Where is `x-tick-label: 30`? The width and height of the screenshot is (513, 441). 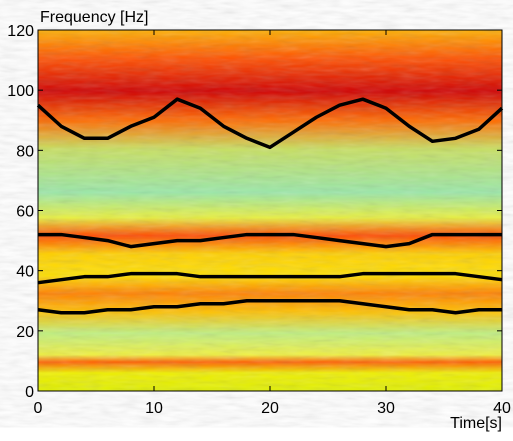
x-tick-label: 30 is located at coordinates (386, 408).